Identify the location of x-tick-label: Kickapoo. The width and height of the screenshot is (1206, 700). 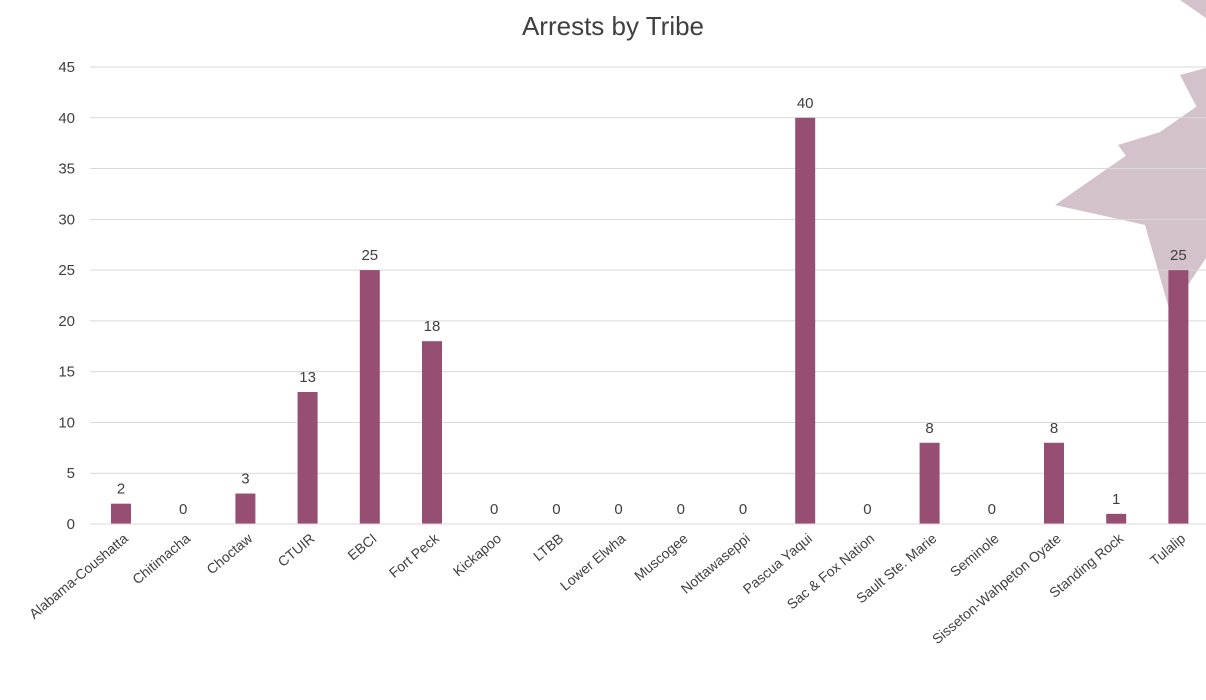
(477, 554).